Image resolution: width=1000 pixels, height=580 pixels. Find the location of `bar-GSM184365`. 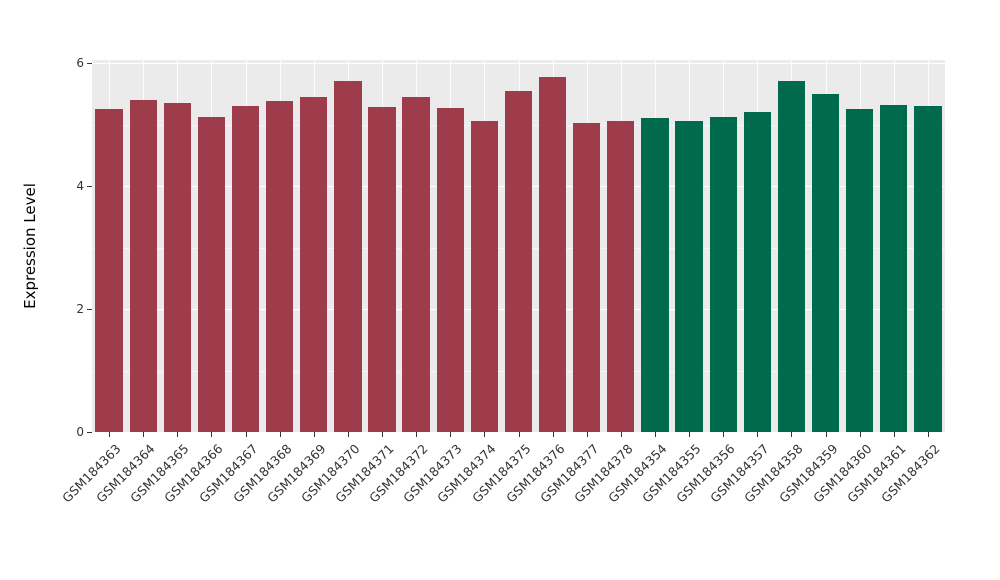

bar-GSM184365 is located at coordinates (177, 267).